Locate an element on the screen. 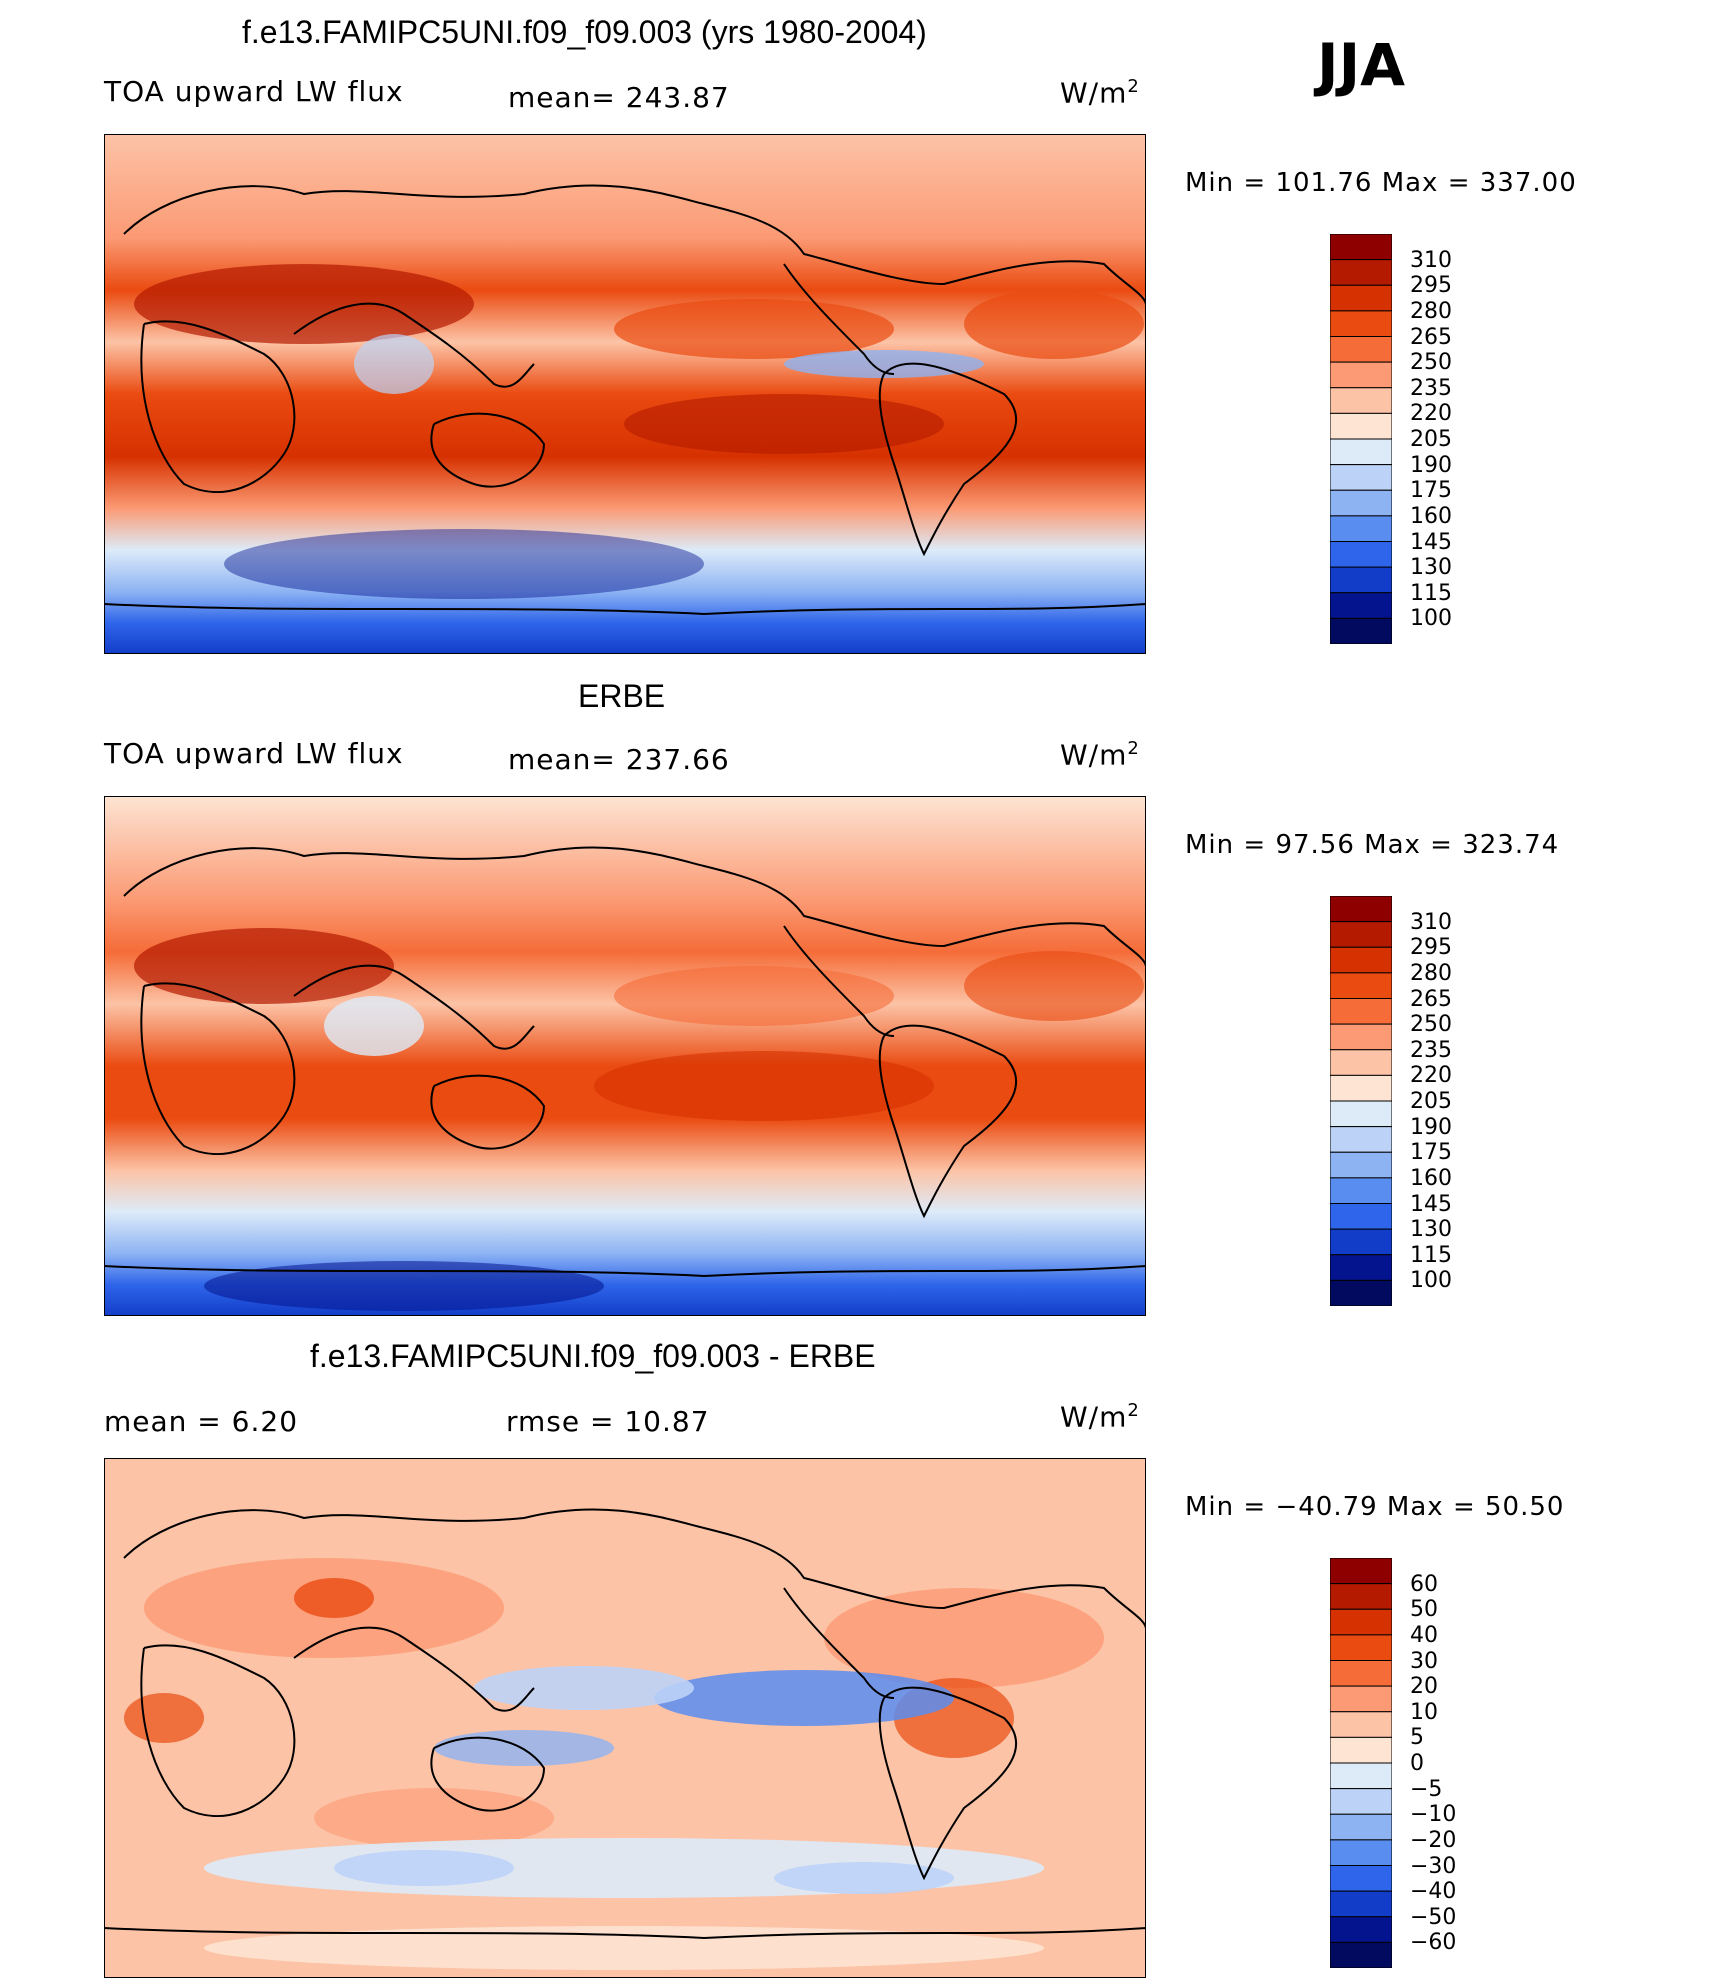 The width and height of the screenshot is (1710, 1979). colorbar-tick-label: 295 is located at coordinates (1431, 948).